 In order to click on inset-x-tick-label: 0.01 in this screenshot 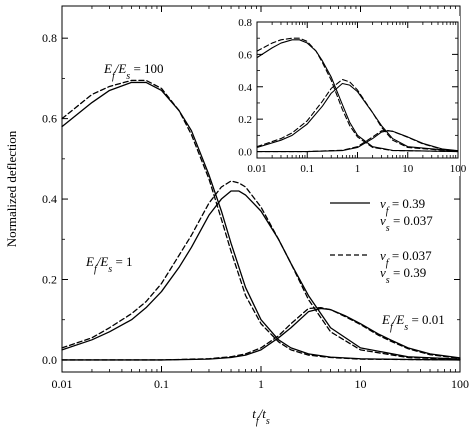, I will do `click(256, 169)`.